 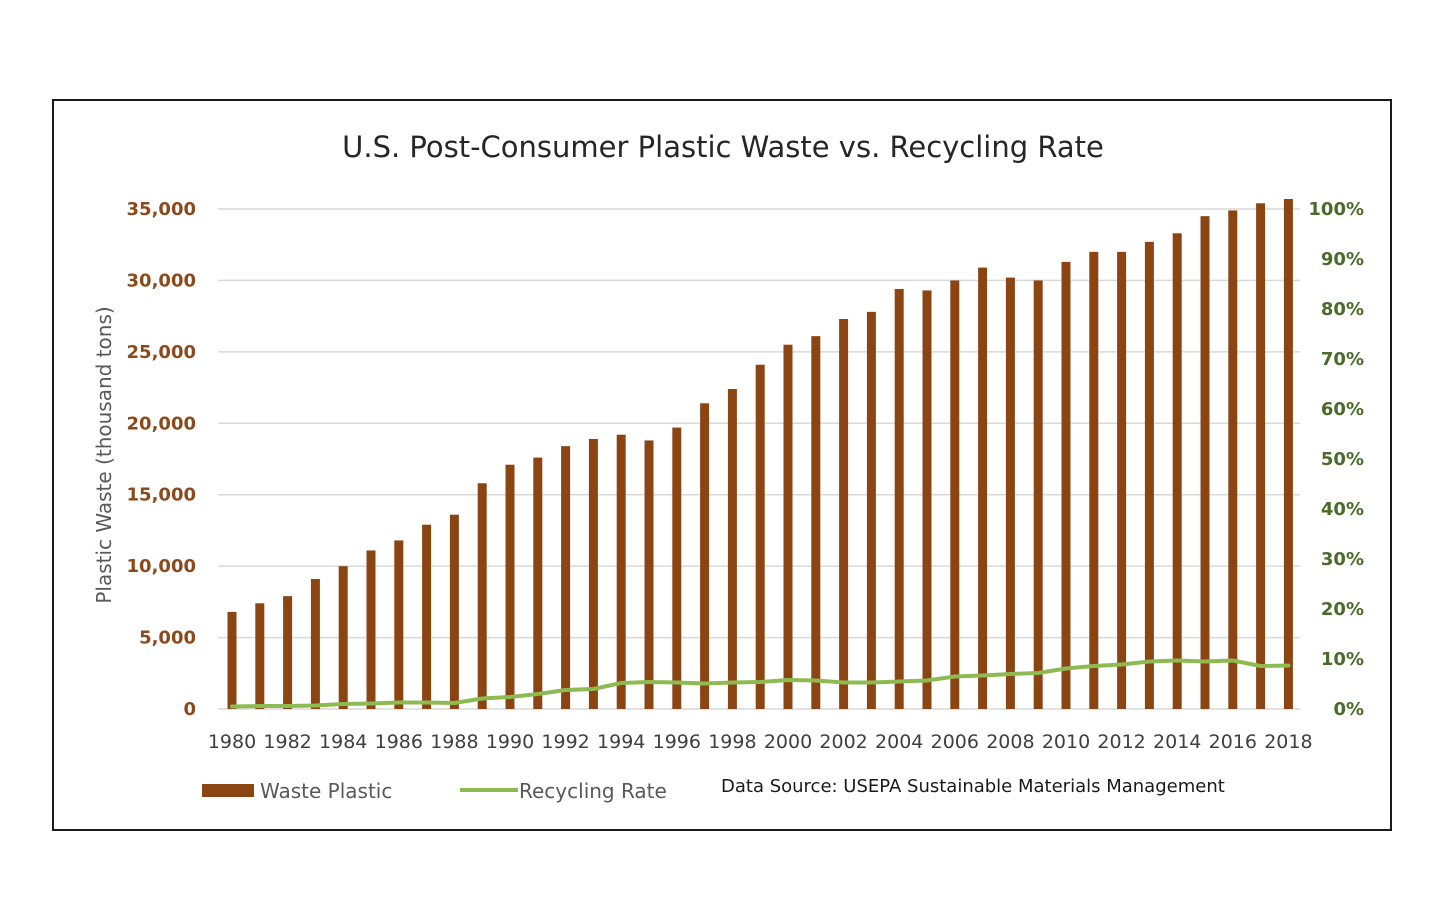 What do you see at coordinates (1342, 309) in the screenshot?
I see `y-tick-label-right: 80%` at bounding box center [1342, 309].